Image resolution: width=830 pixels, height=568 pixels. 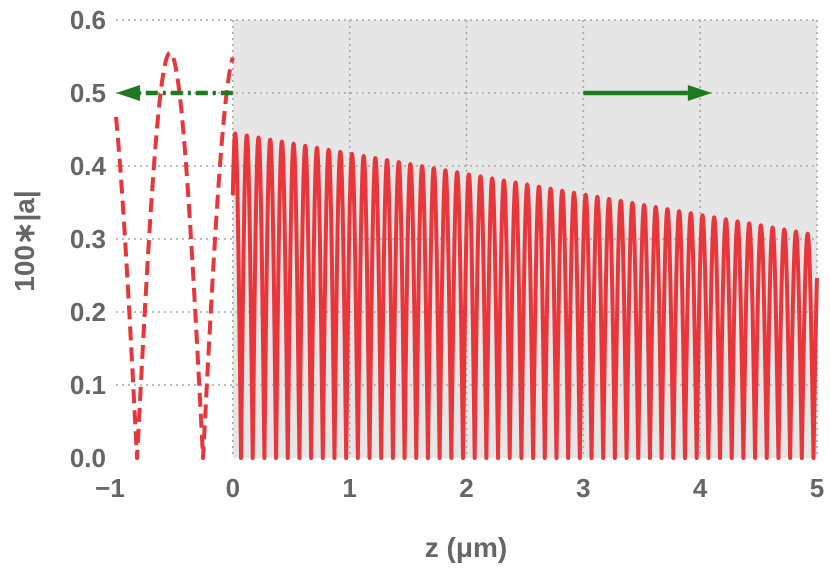 I want to click on x-tick-label: 1, so click(x=349, y=488).